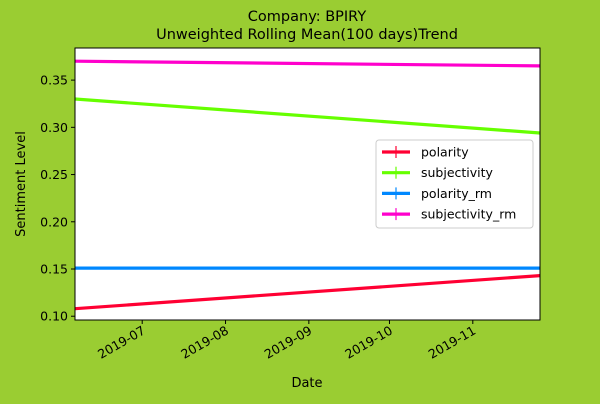 The image size is (600, 404). I want to click on series-line-polarity, so click(307, 292).